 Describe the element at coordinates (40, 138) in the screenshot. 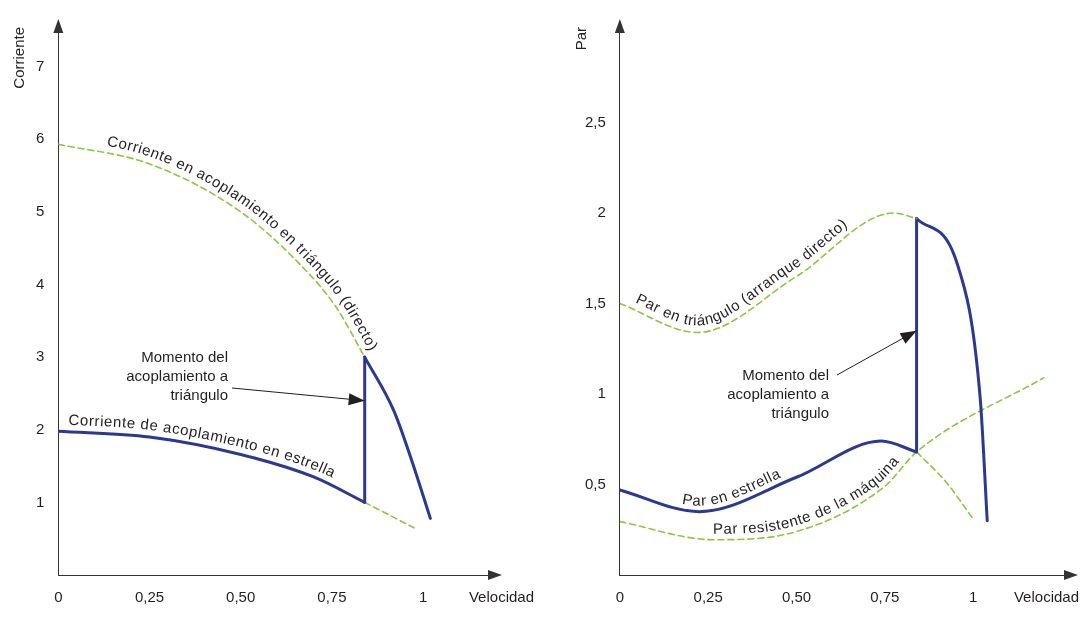

I see `y-tick-label: 6` at that location.